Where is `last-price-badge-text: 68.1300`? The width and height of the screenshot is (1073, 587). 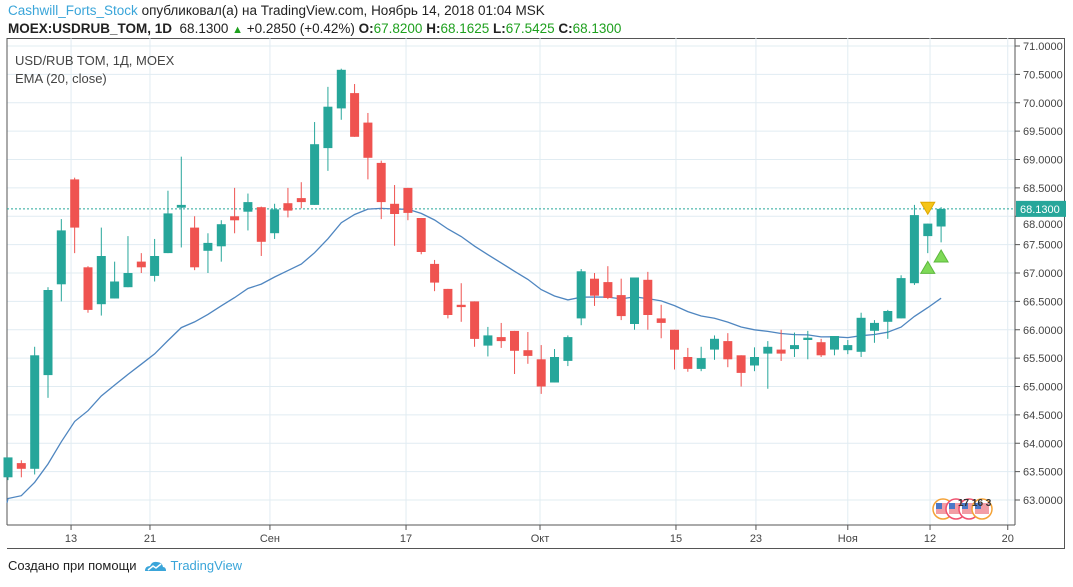
last-price-badge-text: 68.1300 is located at coordinates (1040, 210).